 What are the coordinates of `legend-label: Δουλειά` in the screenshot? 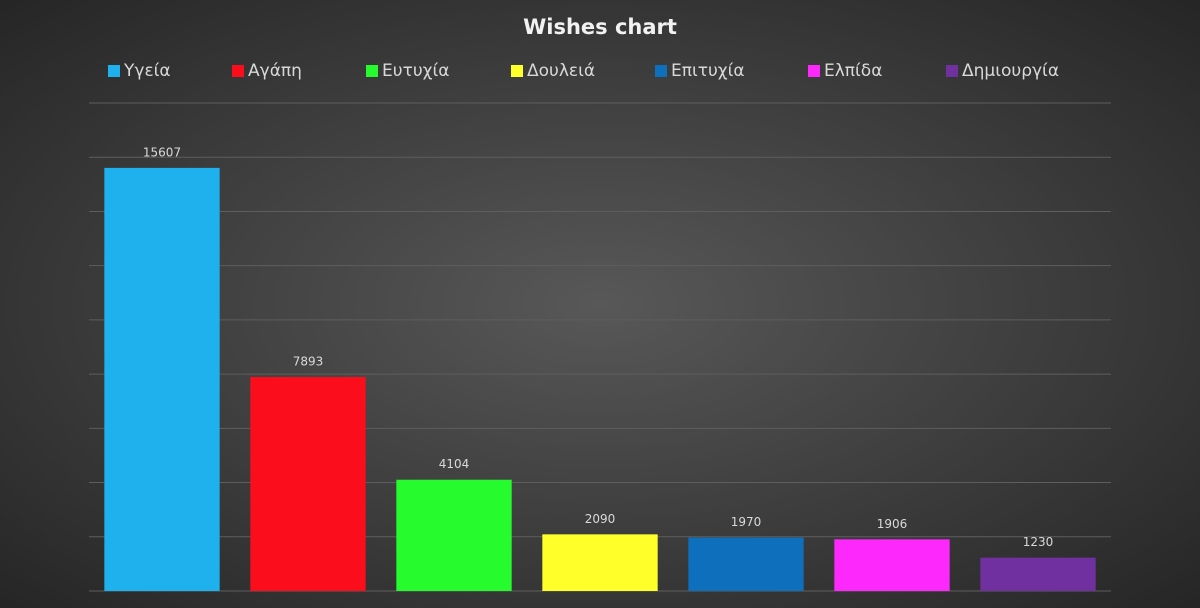 It's located at (561, 71).